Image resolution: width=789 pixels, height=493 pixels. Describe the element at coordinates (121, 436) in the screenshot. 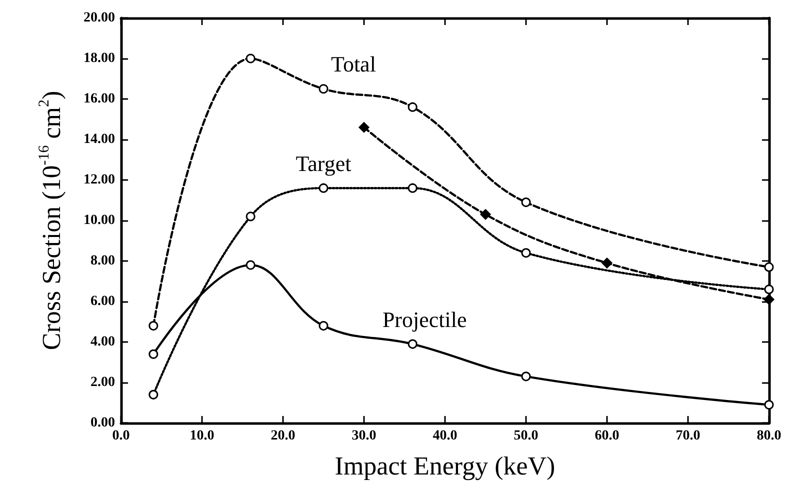

I see `x-tick-label: 0.0` at that location.